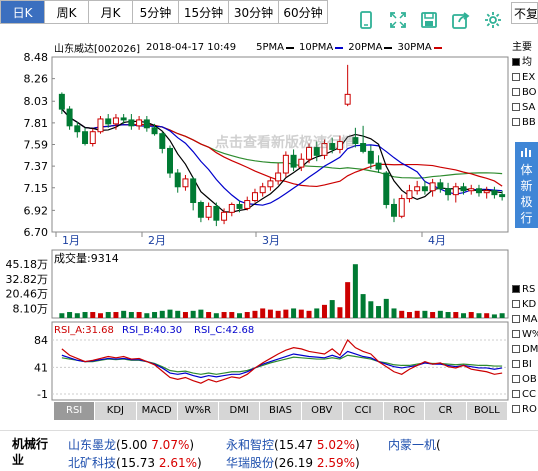 Image resolution: width=538 pixels, height=471 pixels. I want to click on restore-select: 不复权, so click(524, 13).